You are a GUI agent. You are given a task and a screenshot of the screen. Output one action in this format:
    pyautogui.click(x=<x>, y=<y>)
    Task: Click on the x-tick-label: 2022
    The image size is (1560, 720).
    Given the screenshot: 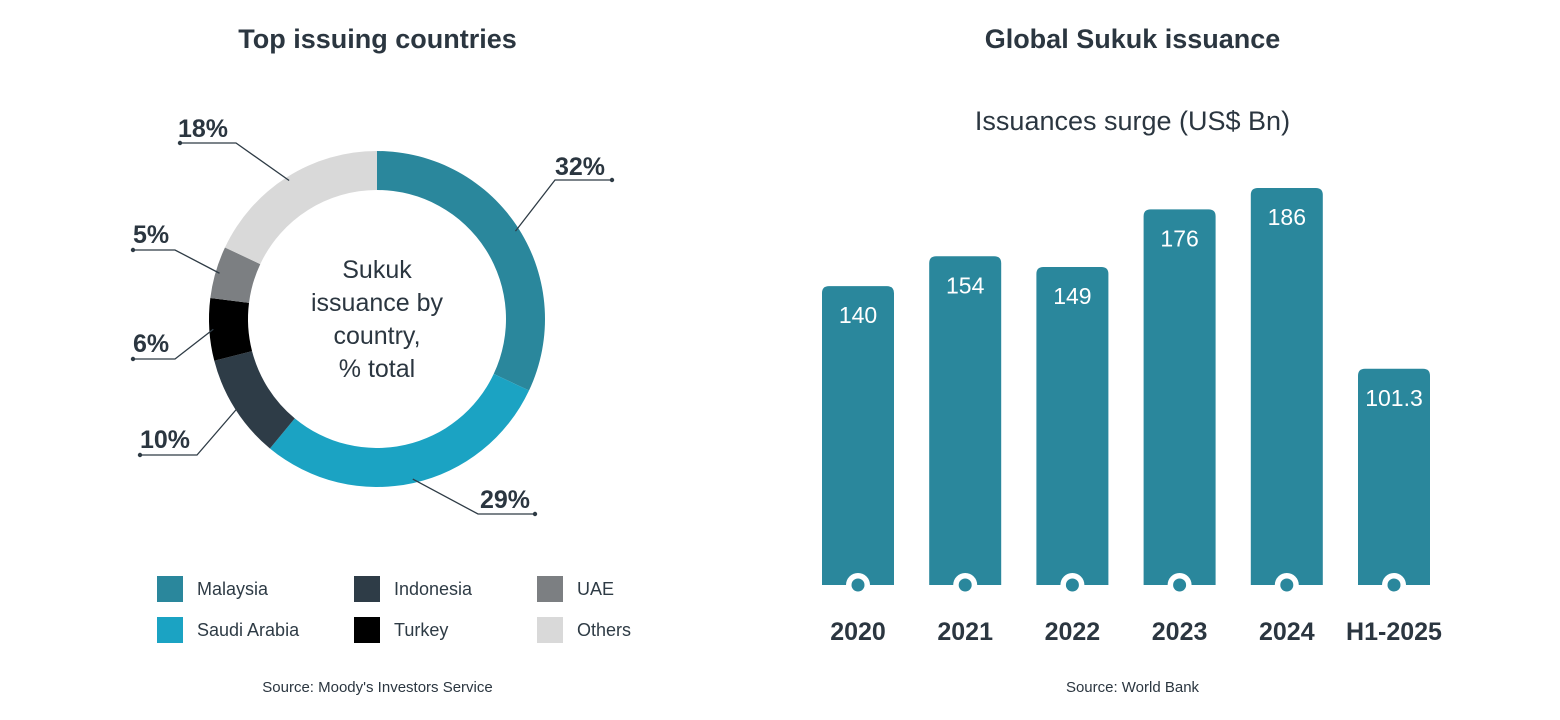 What is the action you would take?
    pyautogui.click(x=1073, y=632)
    